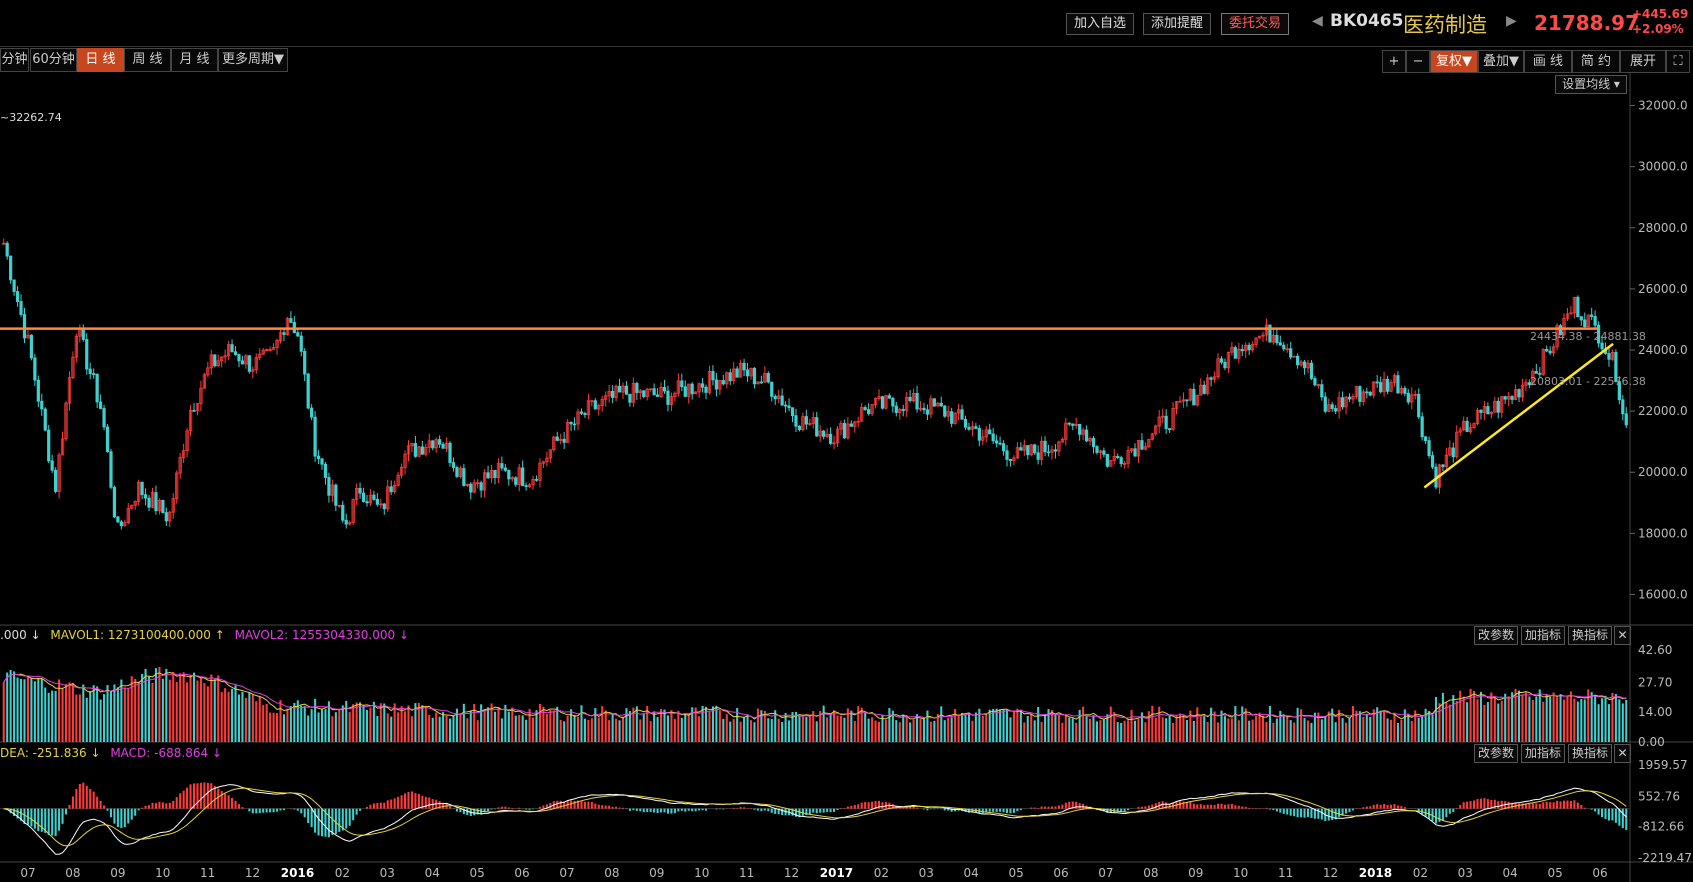 This screenshot has height=882, width=1693. What do you see at coordinates (1659, 796) in the screenshot?
I see `macd-tick-label: 552.76` at bounding box center [1659, 796].